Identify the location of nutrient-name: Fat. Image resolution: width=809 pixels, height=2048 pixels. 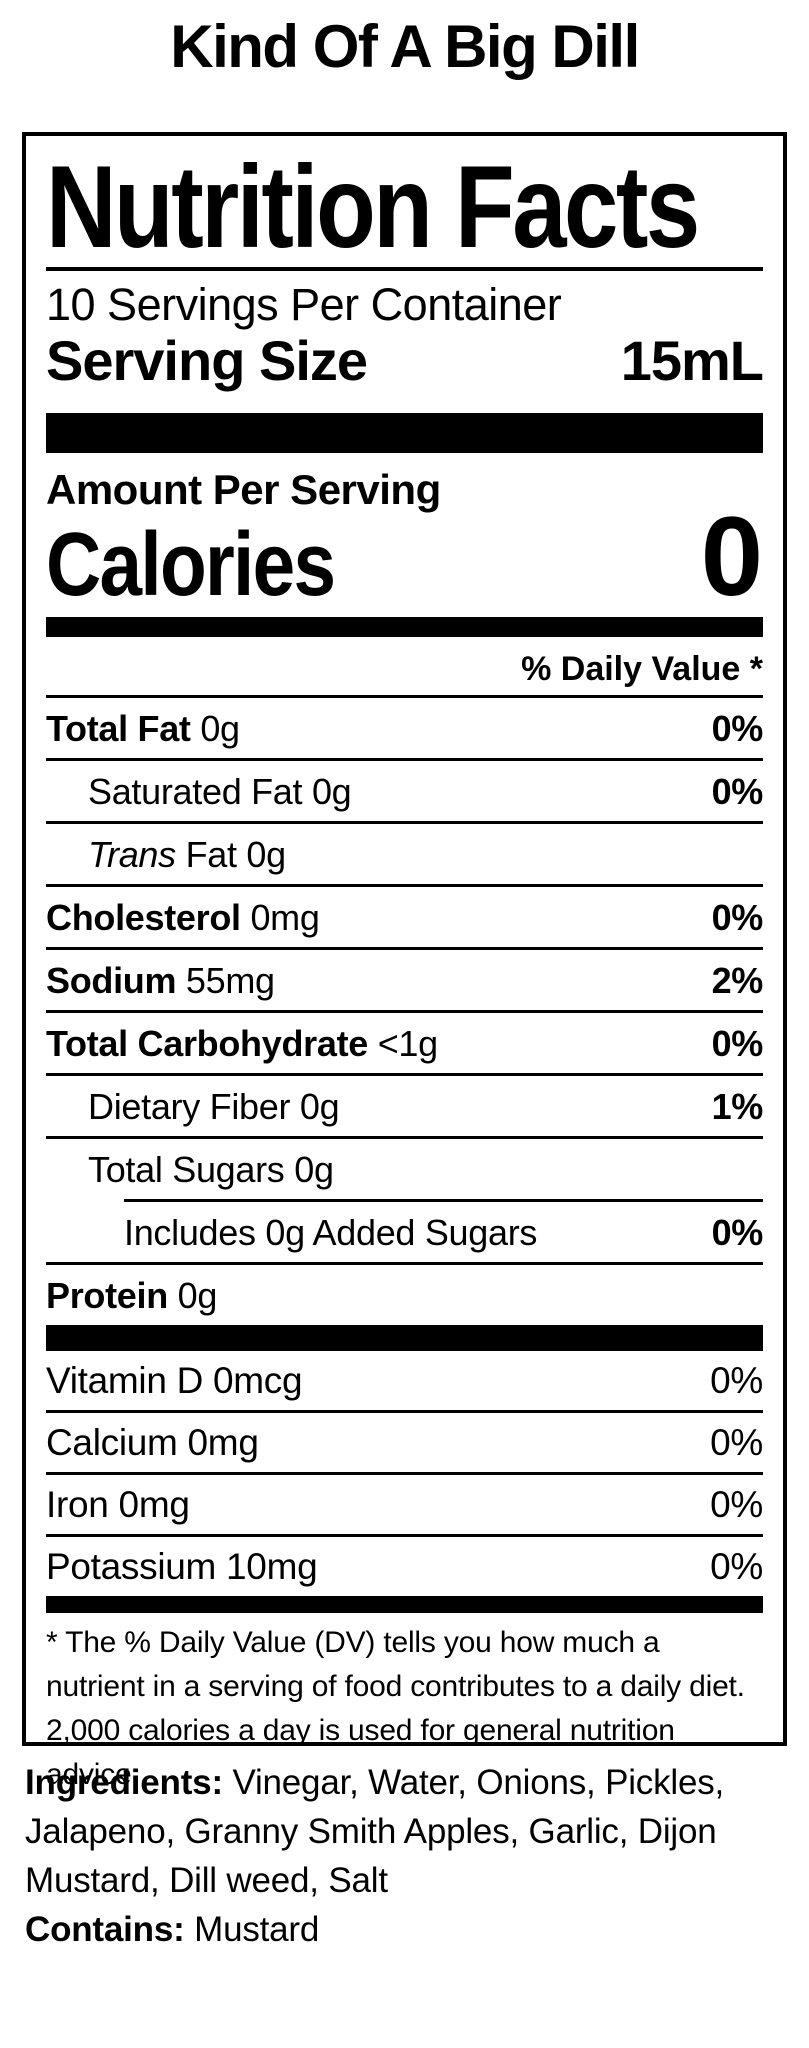
(211, 854).